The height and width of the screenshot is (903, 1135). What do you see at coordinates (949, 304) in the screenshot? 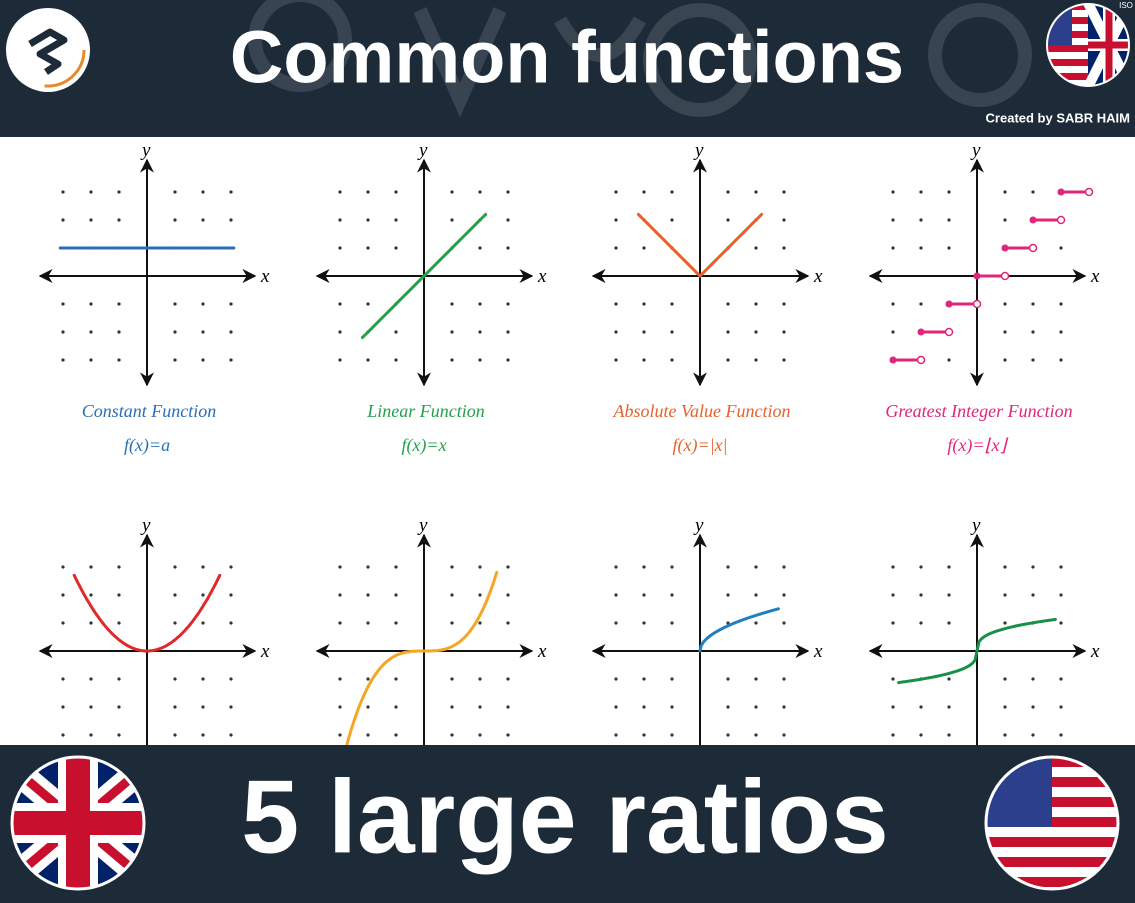
I see `closed-dot` at bounding box center [949, 304].